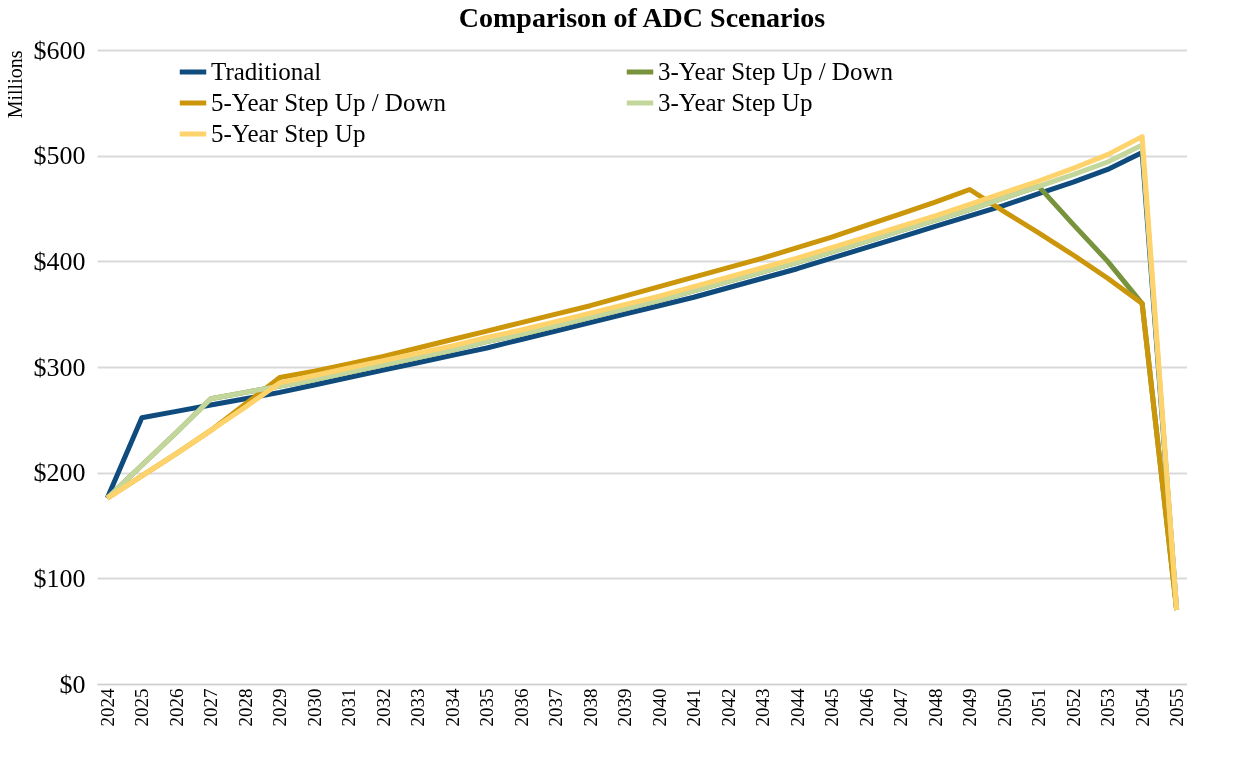 The width and height of the screenshot is (1243, 780). I want to click on x-tick-label: 2040, so click(659, 707).